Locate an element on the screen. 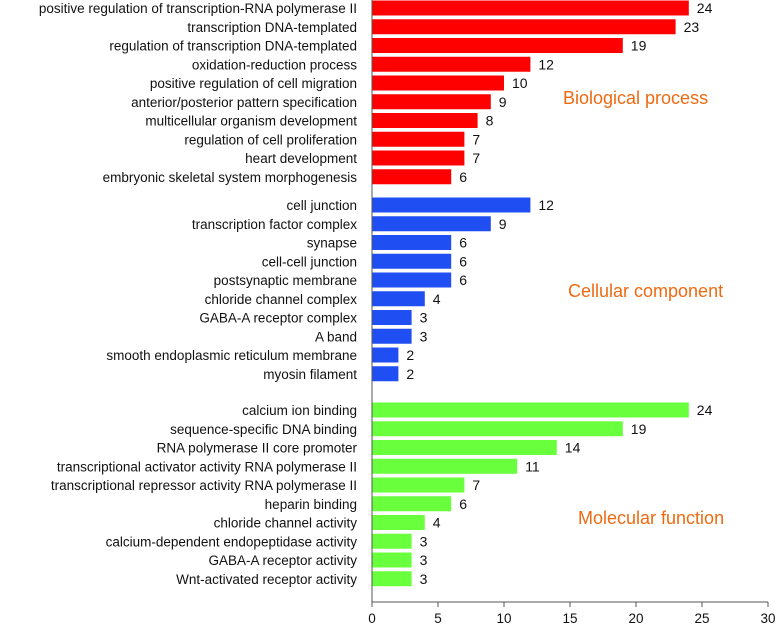  category-label: regulation of cell proliferation is located at coordinates (270, 139).